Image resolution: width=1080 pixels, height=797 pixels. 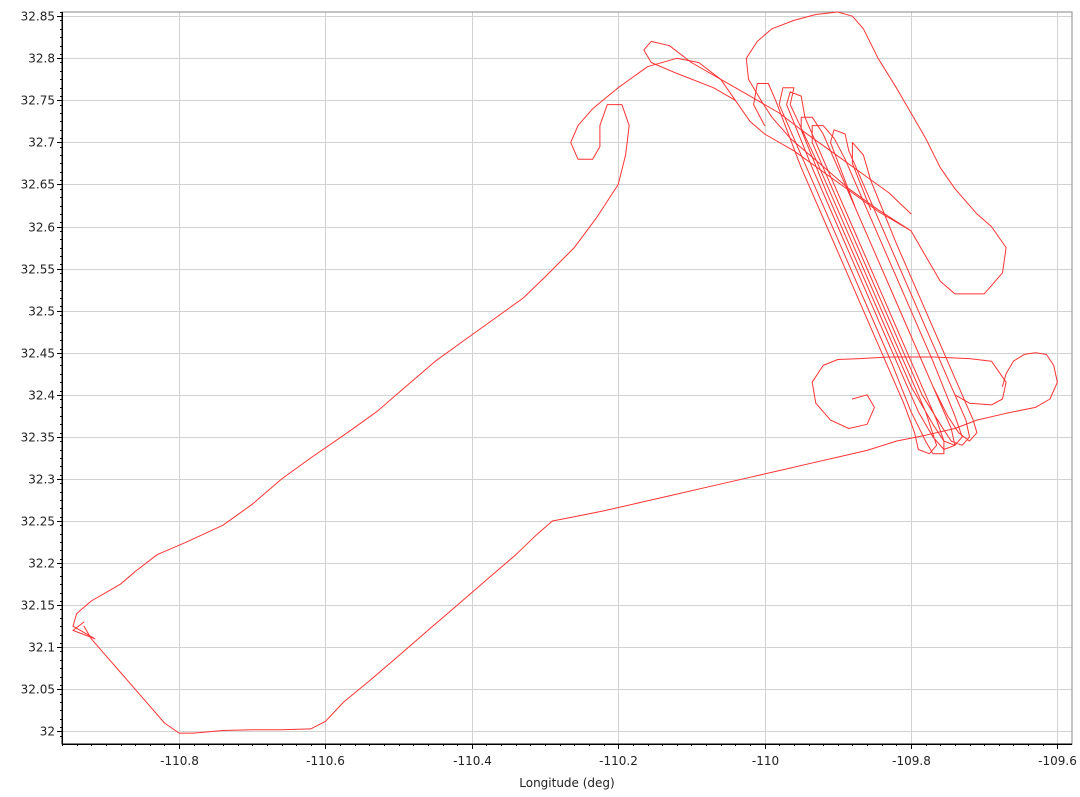 I want to click on y-tick-label: 32.4, so click(x=41, y=396).